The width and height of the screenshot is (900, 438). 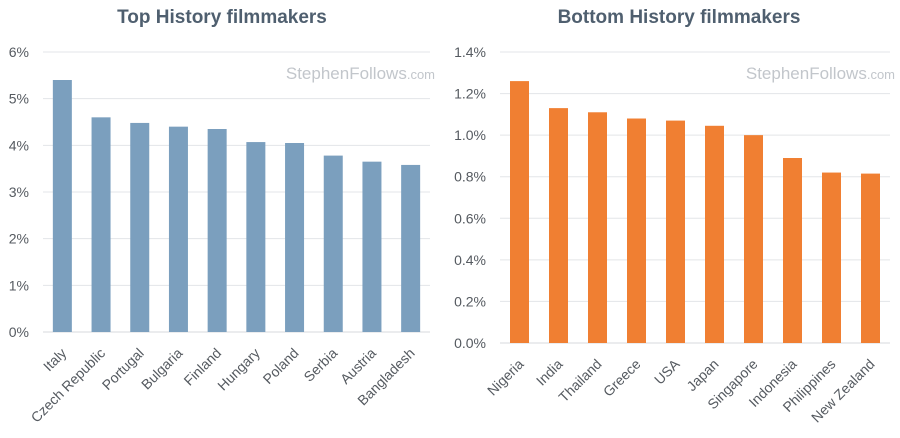 I want to click on y-tick-label: 2%, so click(x=19, y=239).